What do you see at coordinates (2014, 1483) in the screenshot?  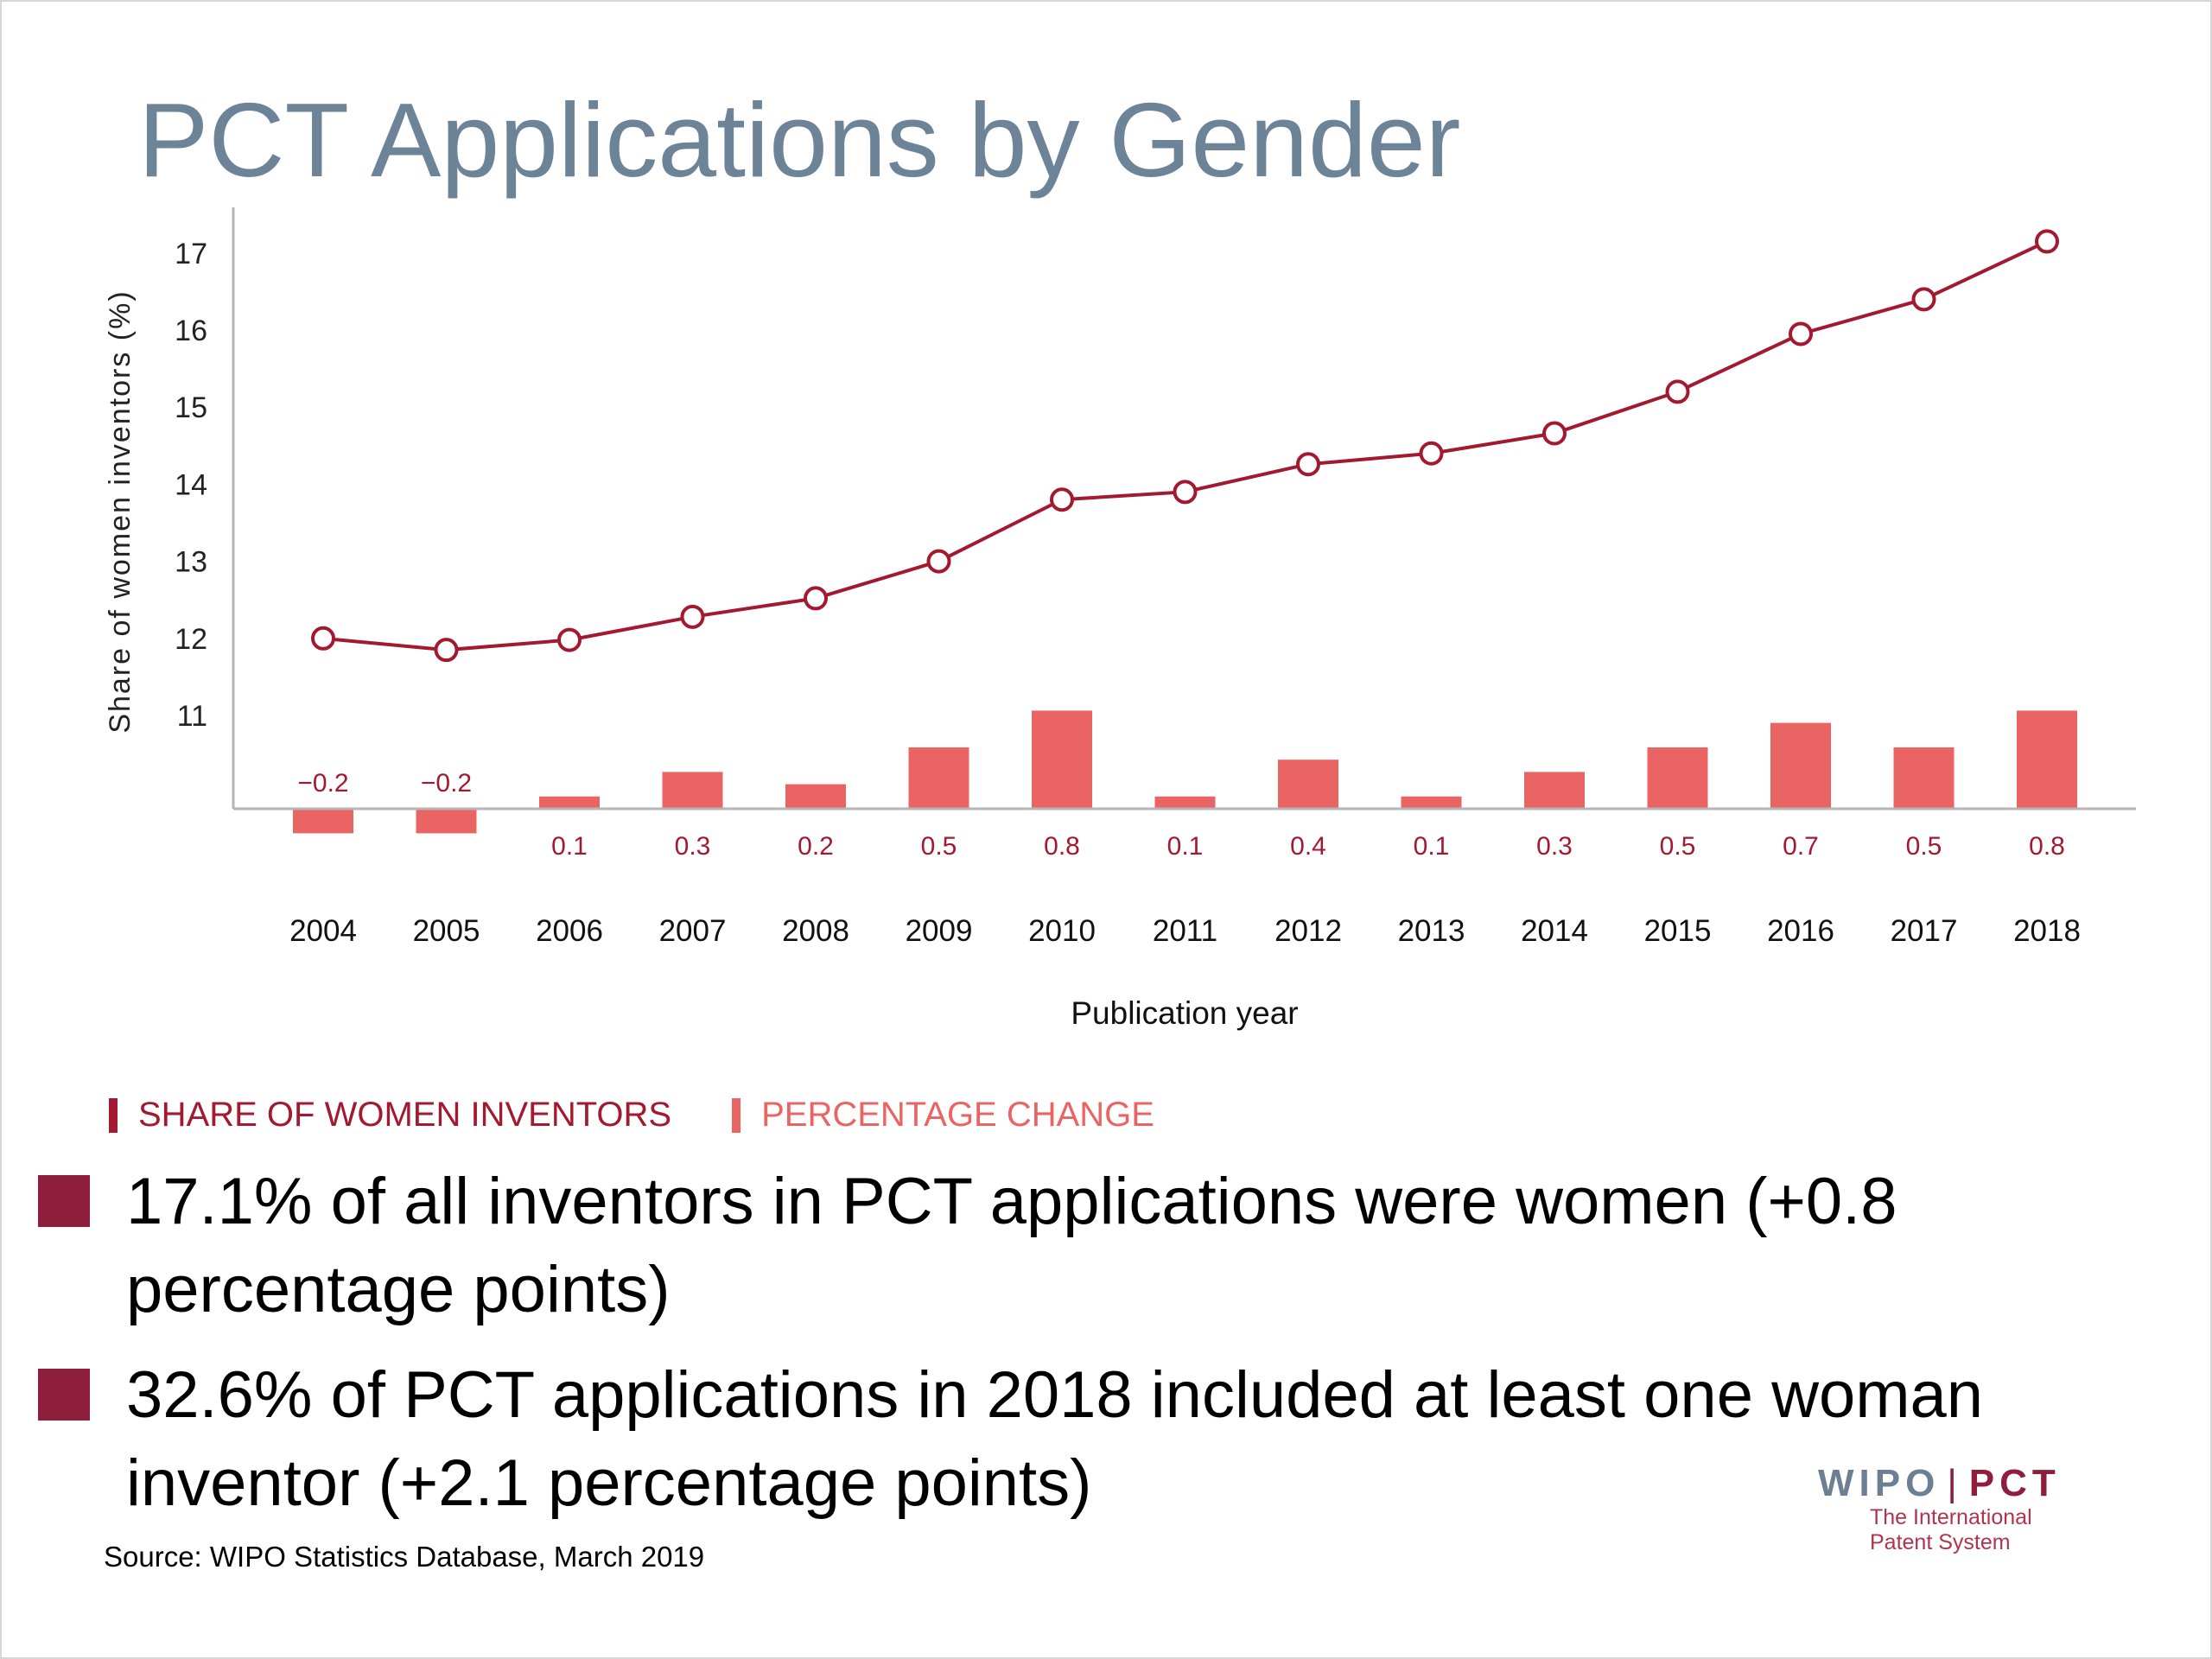 I see `logo-pct: PCT` at bounding box center [2014, 1483].